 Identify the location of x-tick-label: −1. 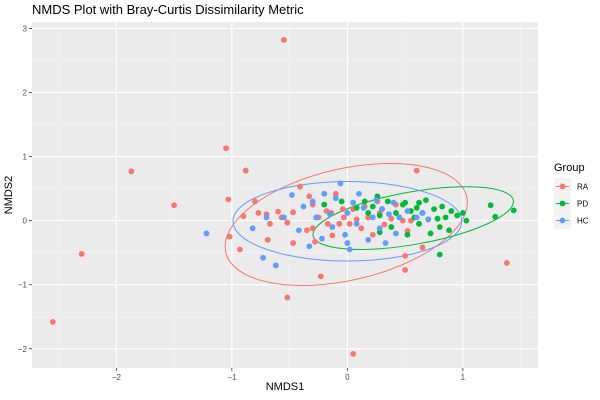
(232, 377).